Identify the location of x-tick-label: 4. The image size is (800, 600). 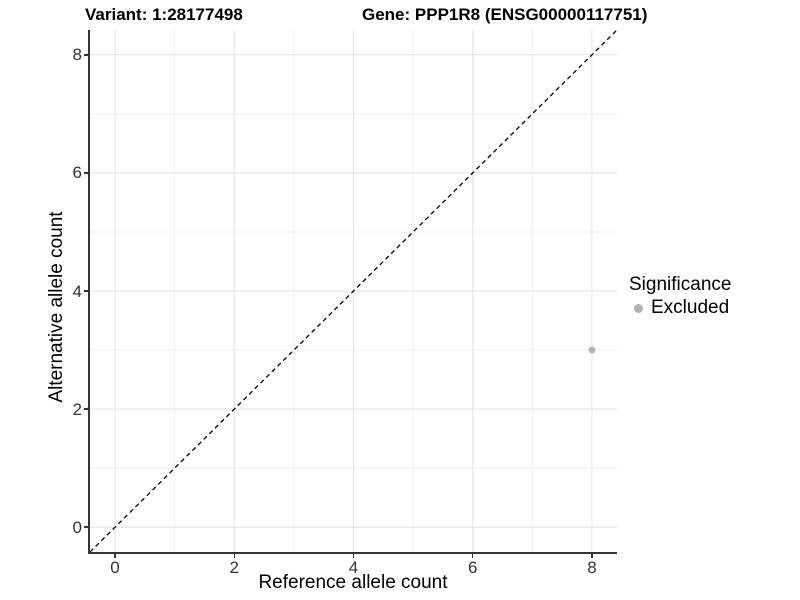
(353, 567).